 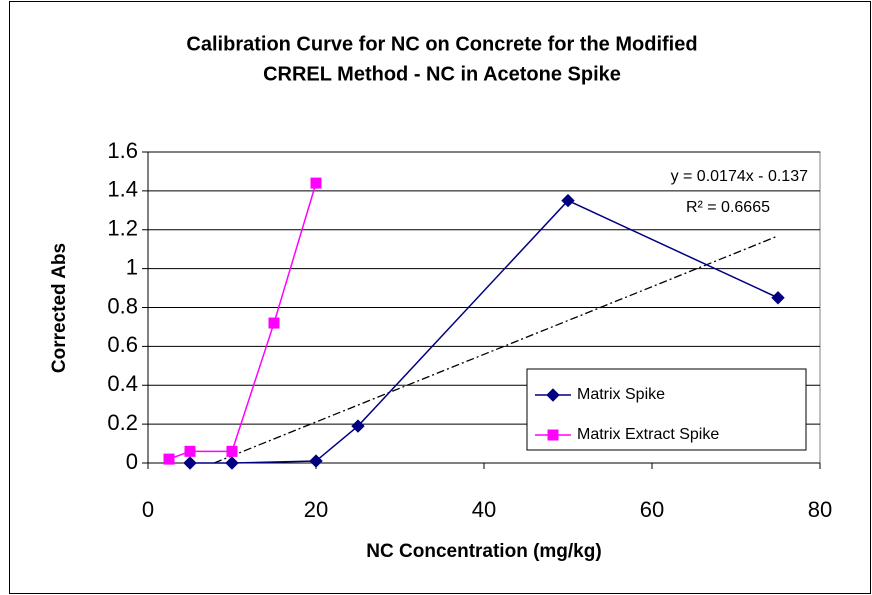 I want to click on trendline-r2: R² = 0.6665, so click(x=728, y=207).